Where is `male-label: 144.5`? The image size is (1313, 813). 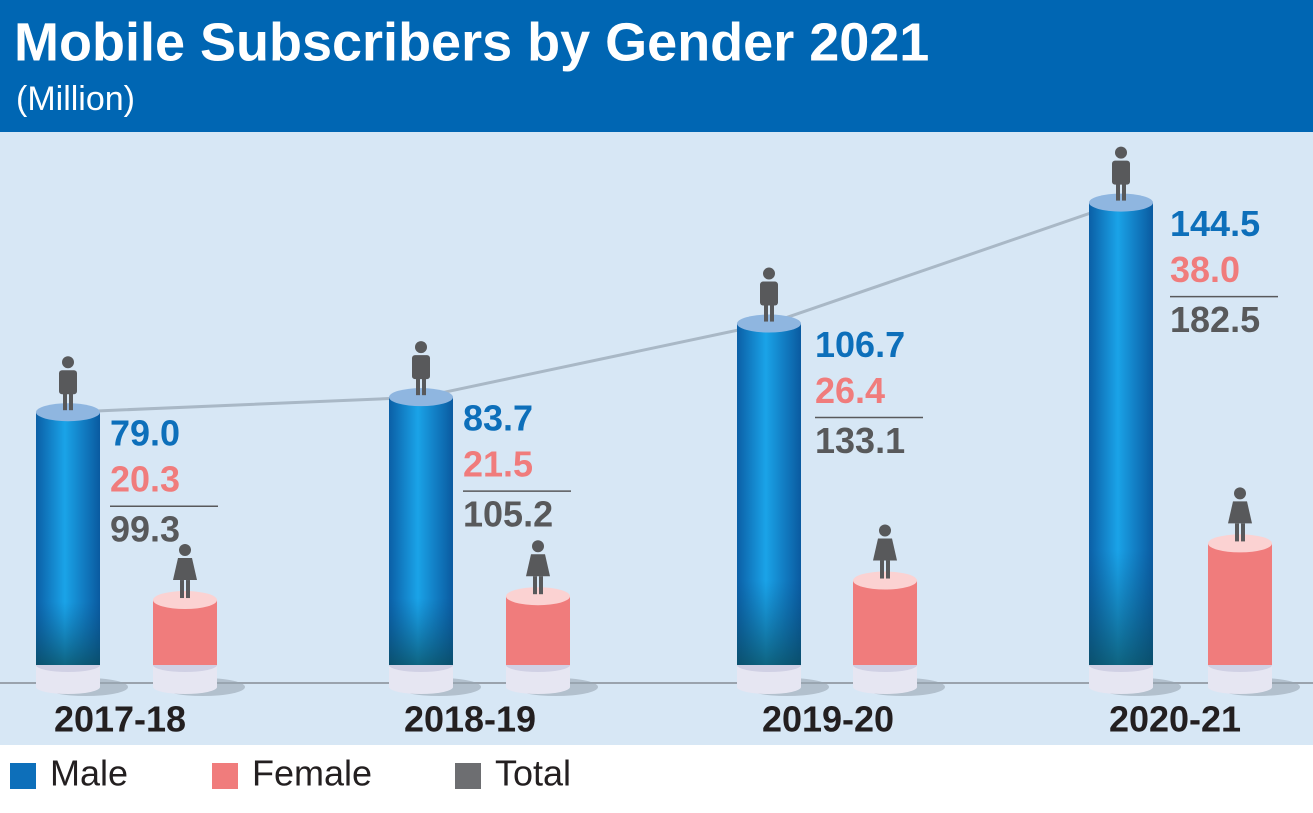
male-label: 144.5 is located at coordinates (1215, 223).